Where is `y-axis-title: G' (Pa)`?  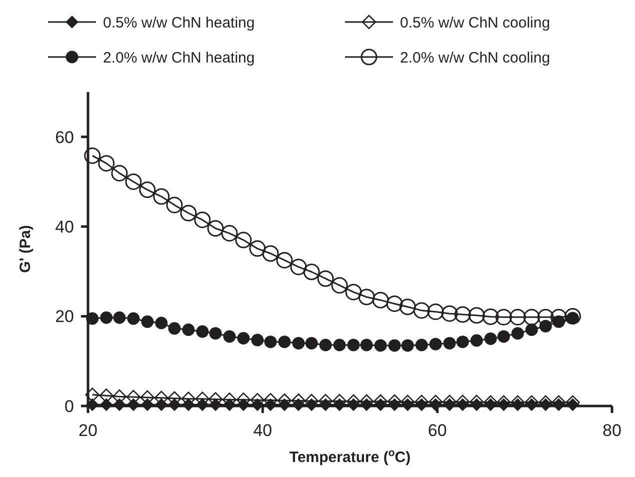
y-axis-title: G' (Pa) is located at coordinates (25, 249).